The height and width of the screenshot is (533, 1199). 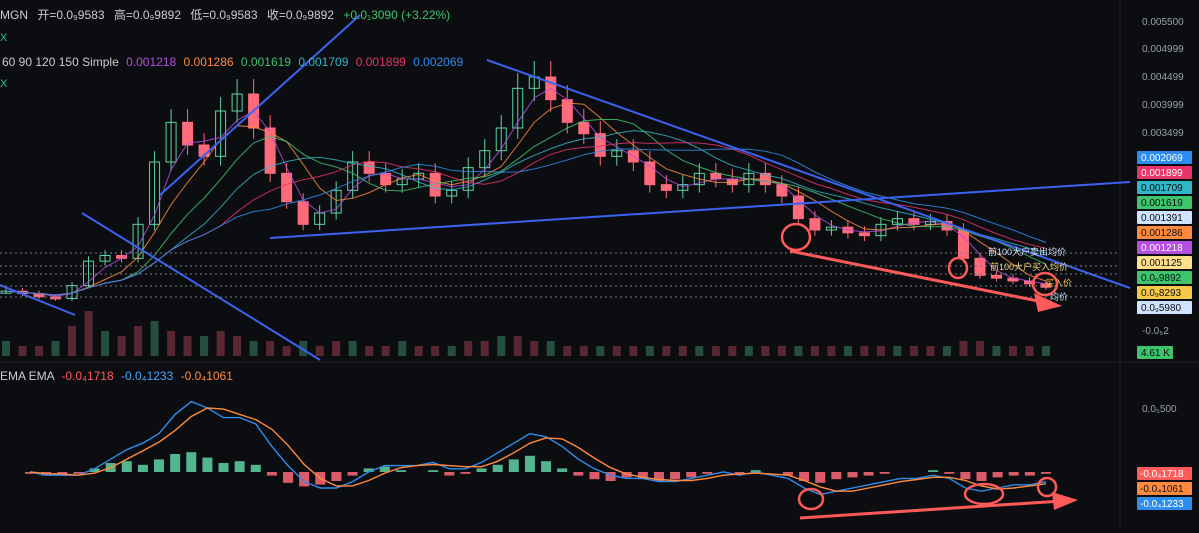 I want to click on macd-value-2: -0.0₄1233, so click(x=147, y=376).